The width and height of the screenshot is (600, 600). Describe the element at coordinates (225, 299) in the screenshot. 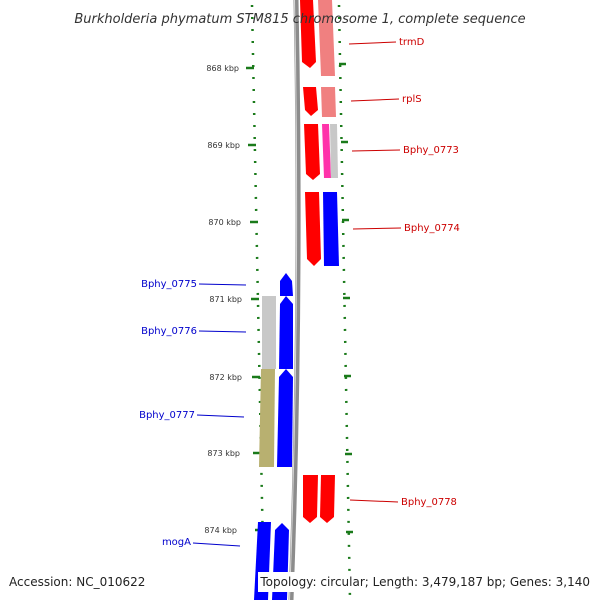

I see `tick-label-871: 871 kbp` at that location.